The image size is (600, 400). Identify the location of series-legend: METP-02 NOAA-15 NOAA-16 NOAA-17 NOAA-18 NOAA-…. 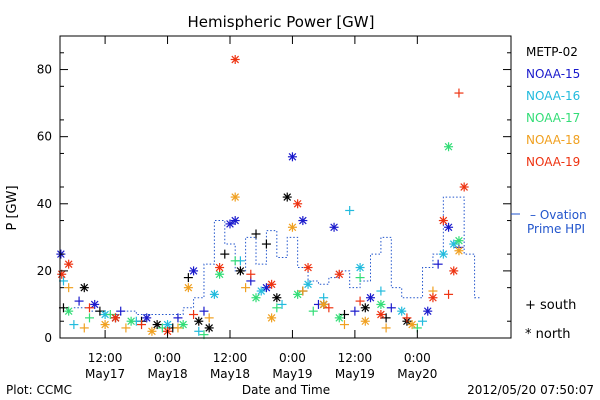
(553, 107).